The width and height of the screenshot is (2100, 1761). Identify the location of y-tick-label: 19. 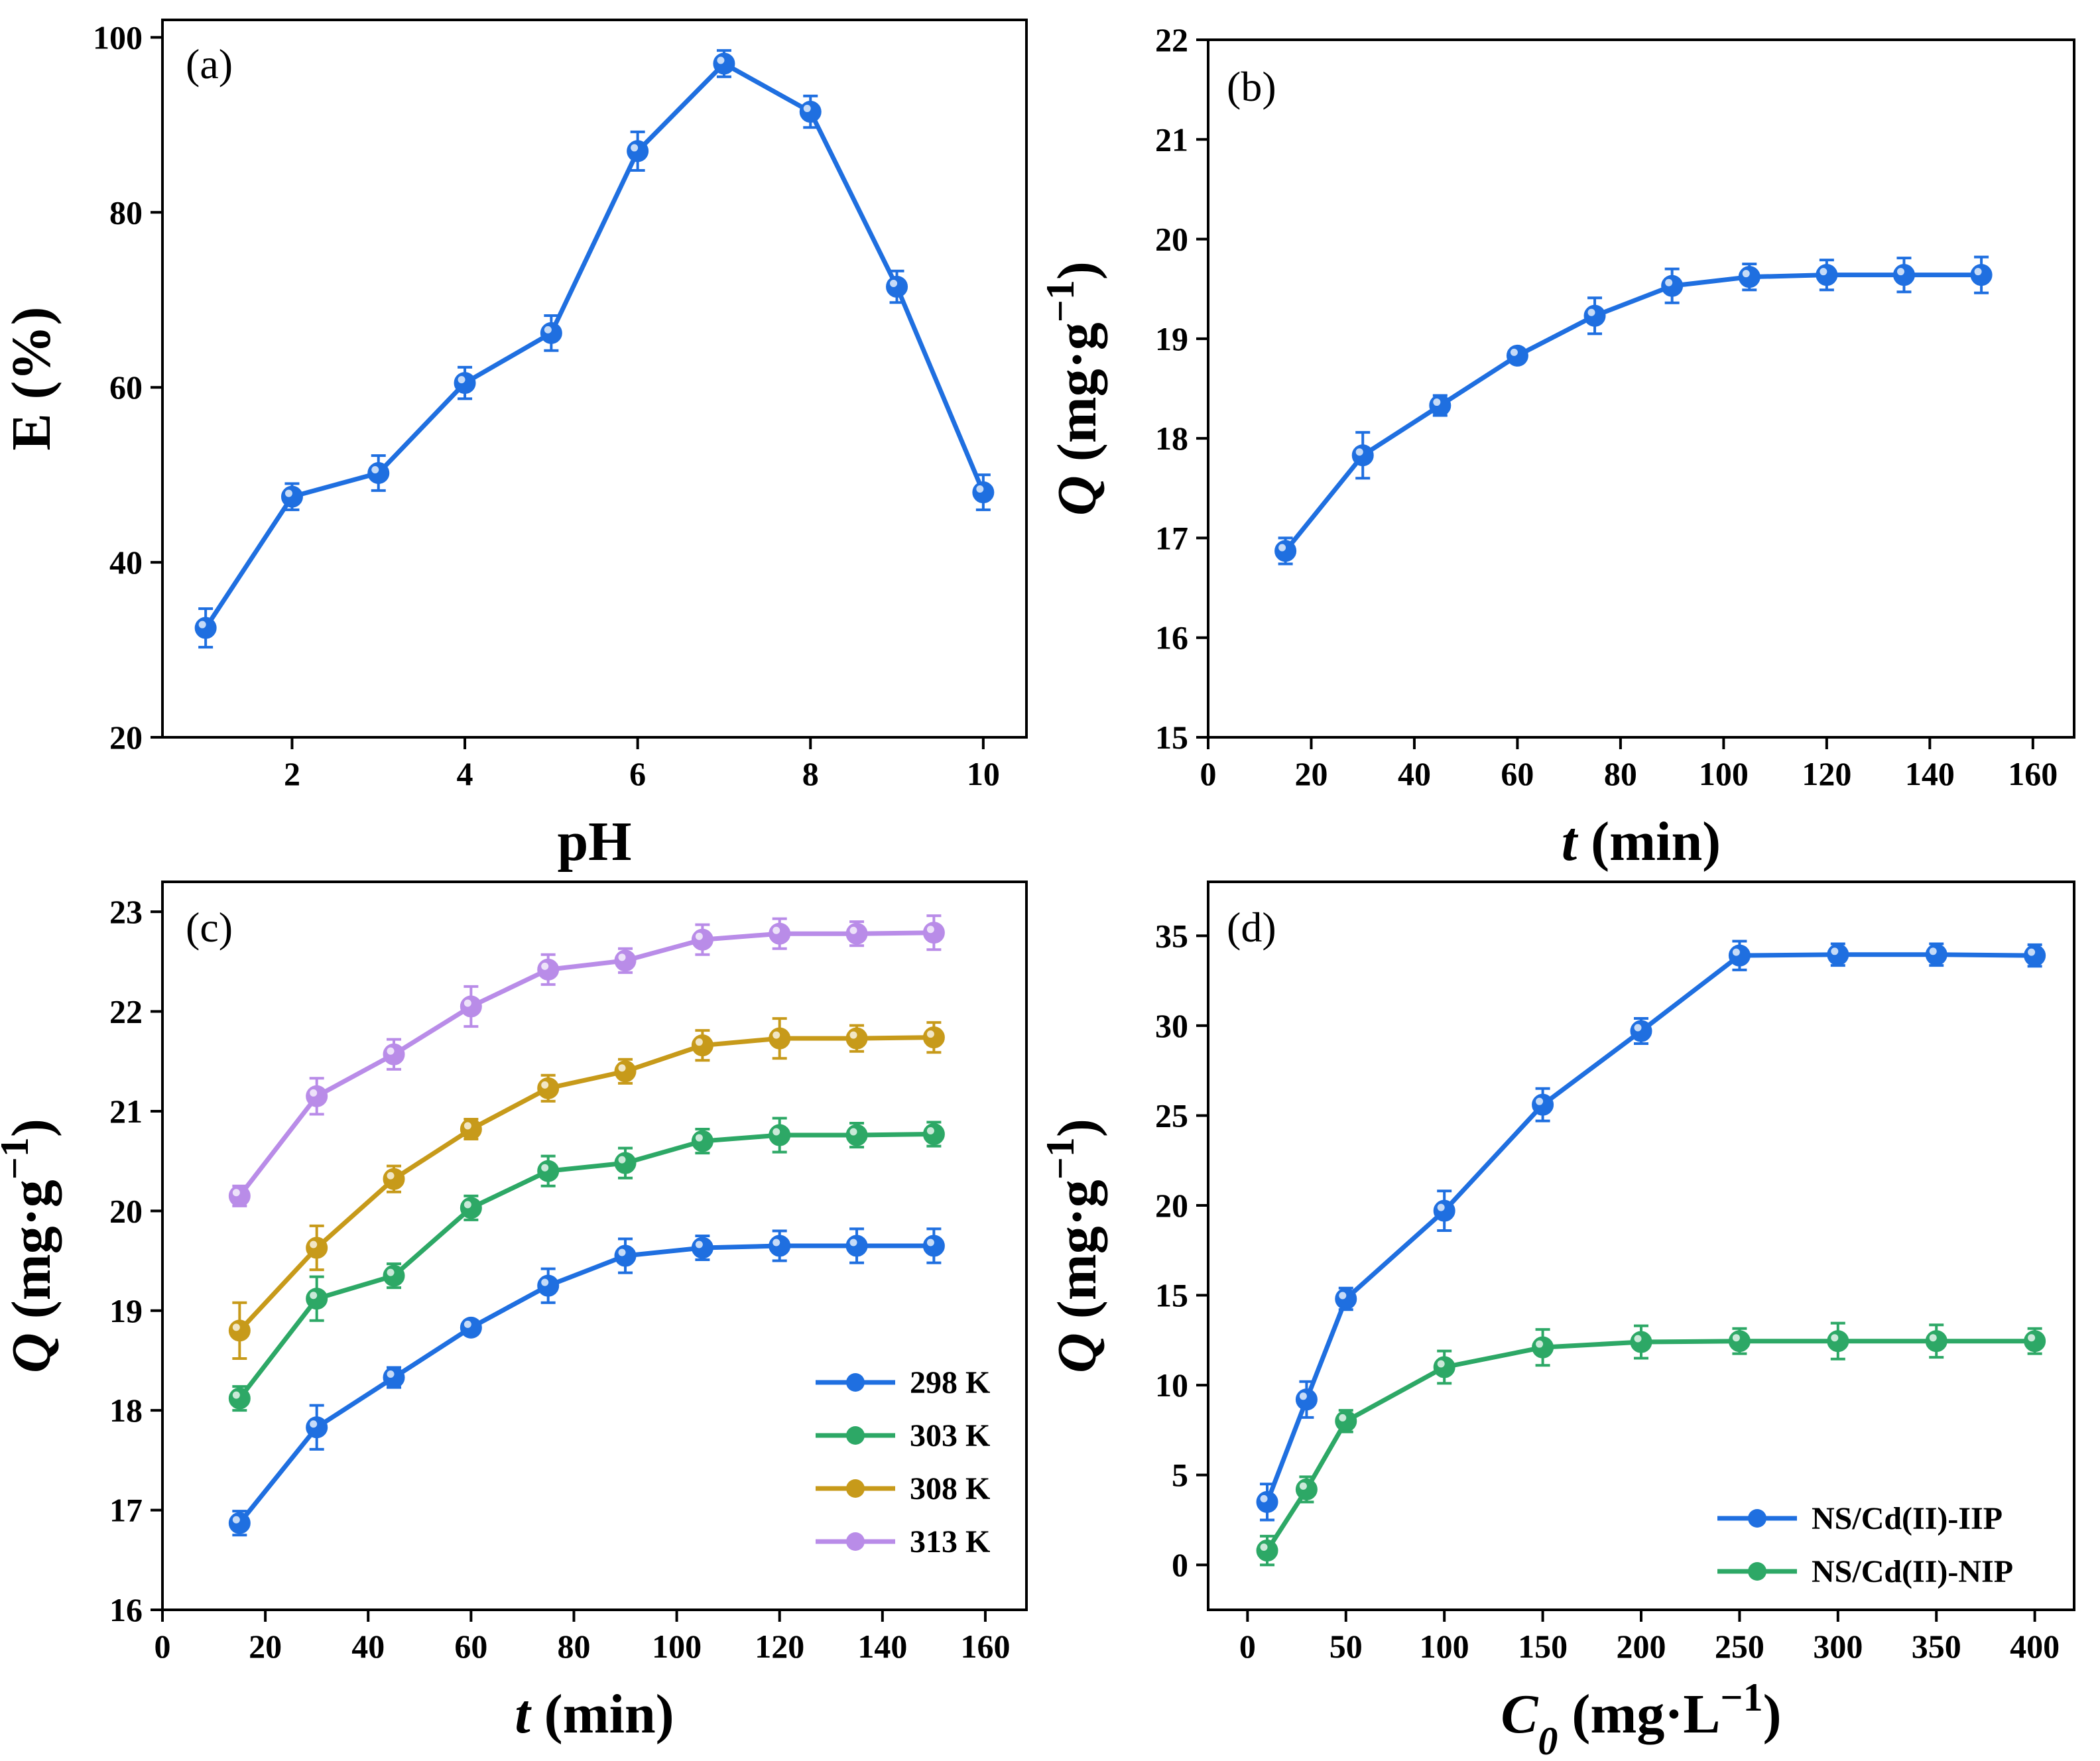
(1171, 338).